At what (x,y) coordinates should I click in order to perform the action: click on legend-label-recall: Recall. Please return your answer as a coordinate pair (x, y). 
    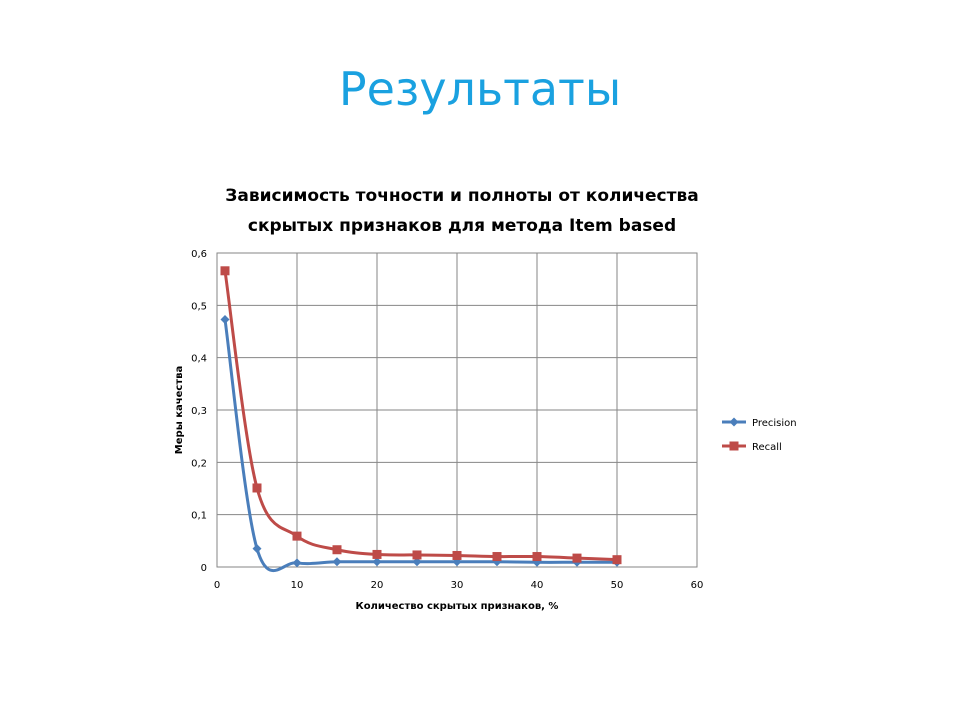
    Looking at the image, I should click on (767, 447).